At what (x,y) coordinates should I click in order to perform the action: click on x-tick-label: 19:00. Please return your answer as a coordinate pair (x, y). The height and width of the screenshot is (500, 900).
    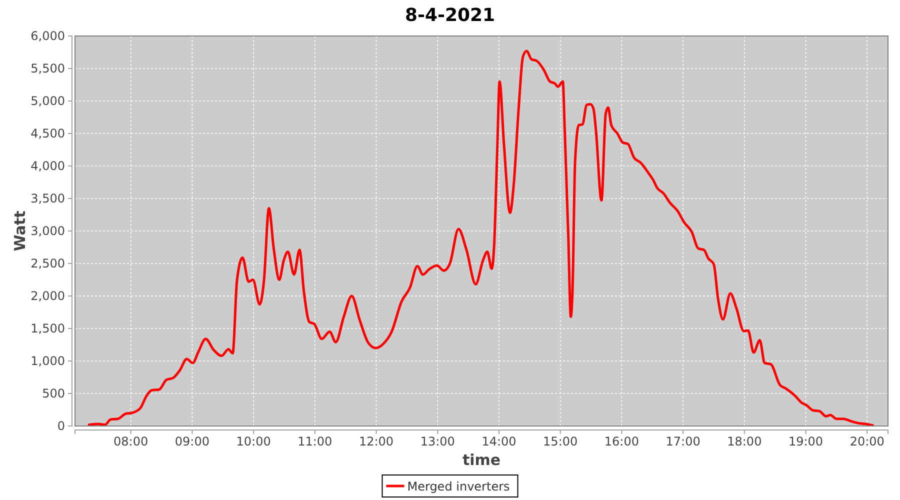
    Looking at the image, I should click on (806, 441).